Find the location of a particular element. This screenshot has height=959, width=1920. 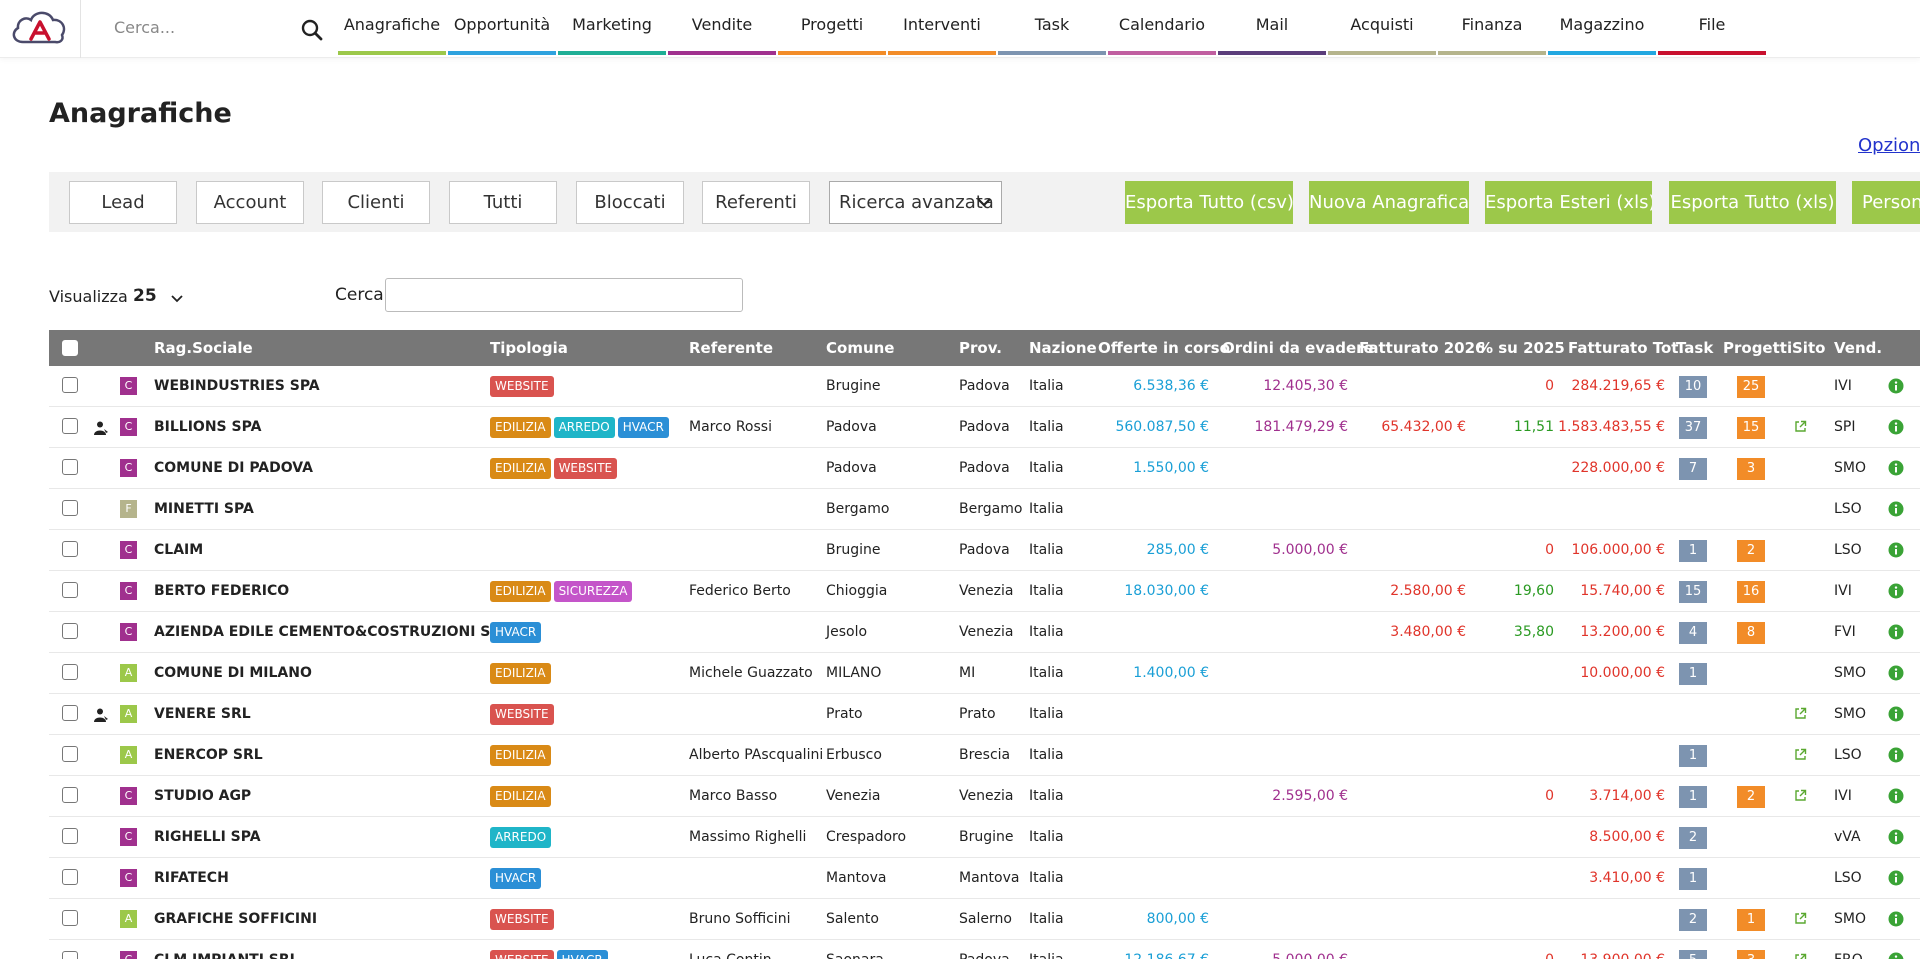

header-task: Task is located at coordinates (1695, 348).